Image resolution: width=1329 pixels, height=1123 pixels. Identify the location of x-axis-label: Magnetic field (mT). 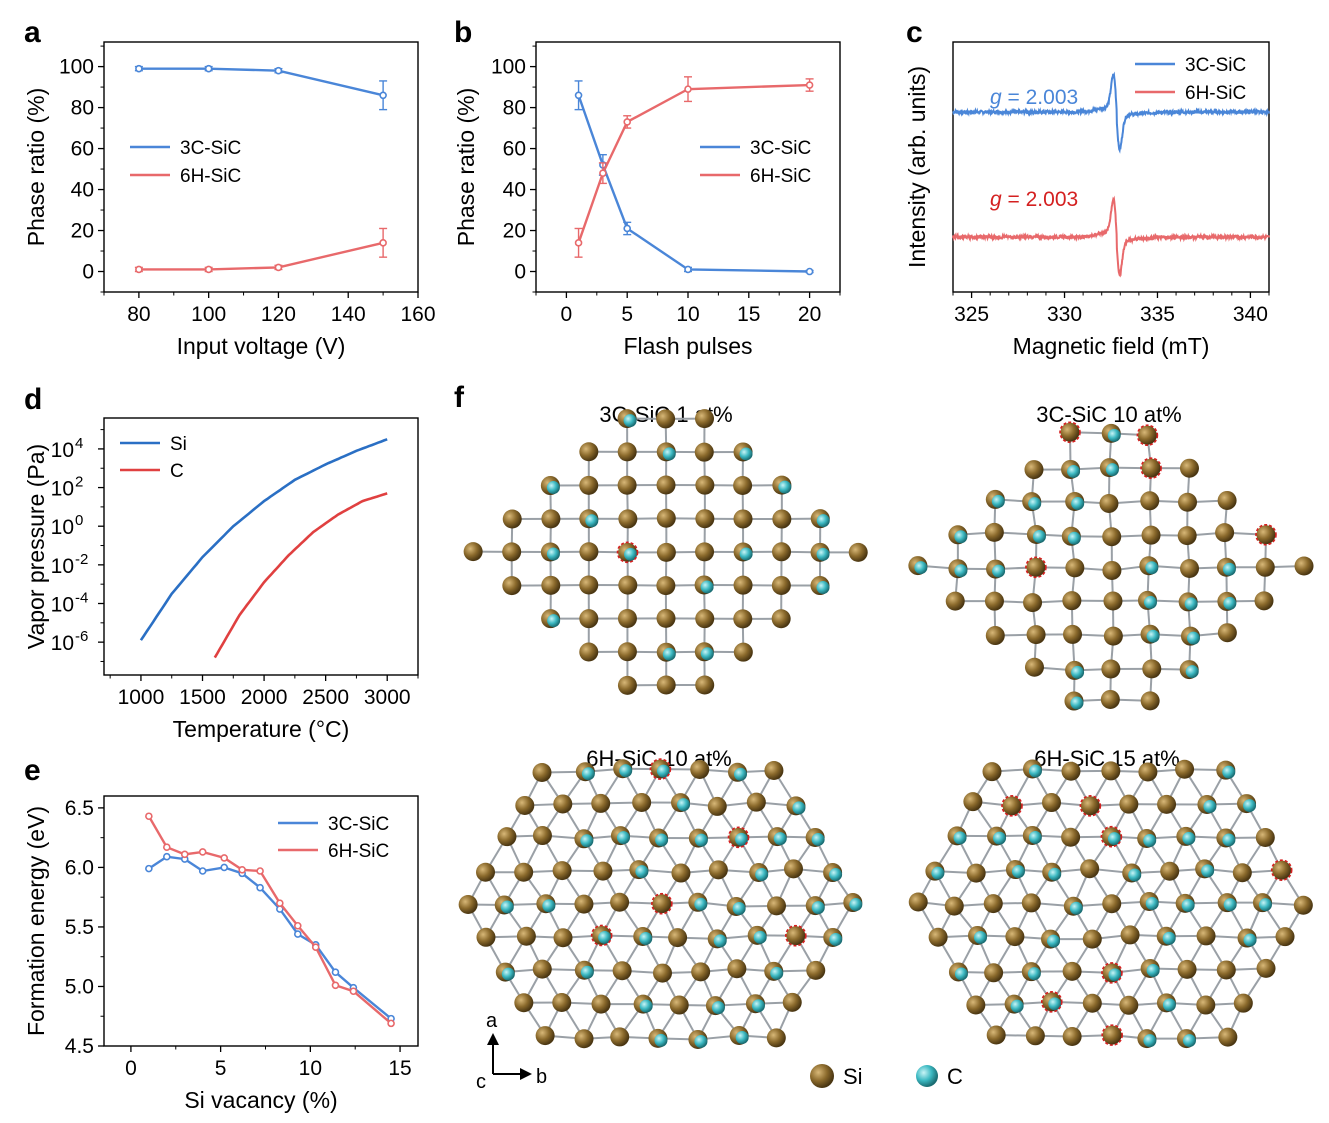
(1111, 346).